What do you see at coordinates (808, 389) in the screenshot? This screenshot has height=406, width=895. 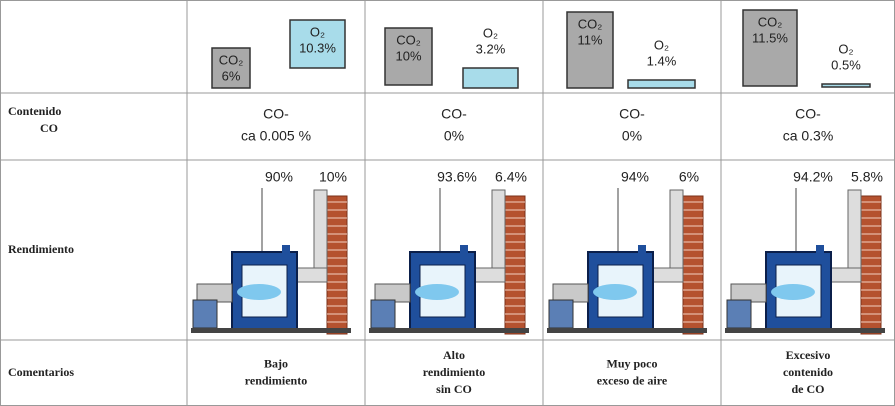 I see `comment: de CO` at bounding box center [808, 389].